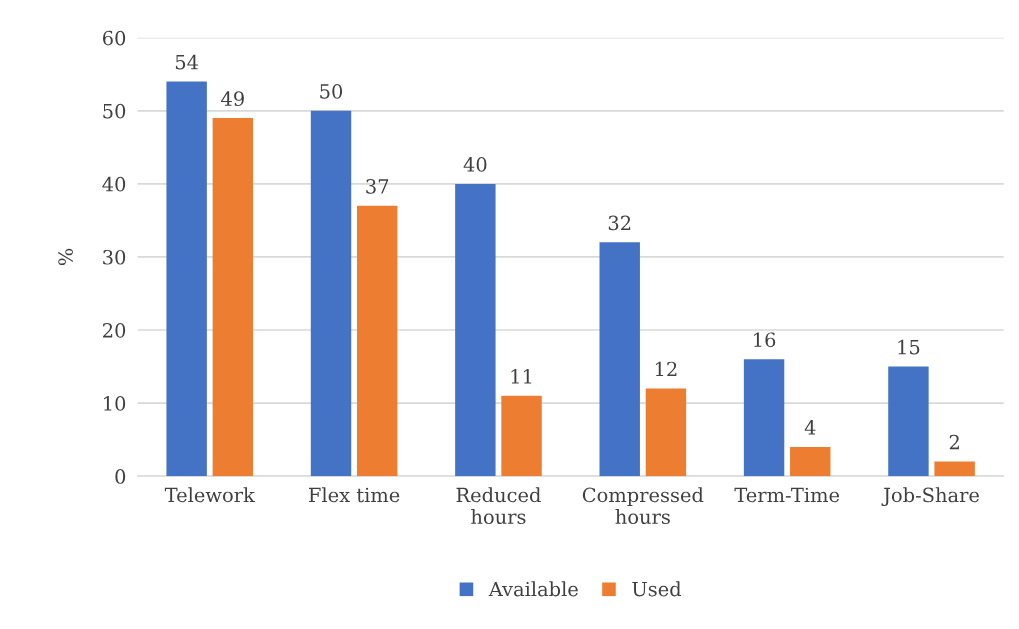 This screenshot has width=1019, height=629. I want to click on y-axis-title: %, so click(65, 257).